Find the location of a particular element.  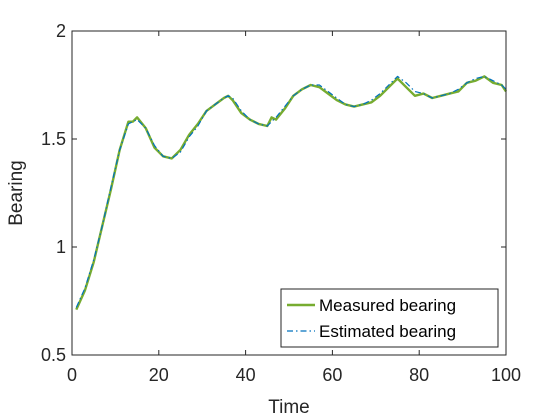

y-tick-label: 1 is located at coordinates (61, 247).